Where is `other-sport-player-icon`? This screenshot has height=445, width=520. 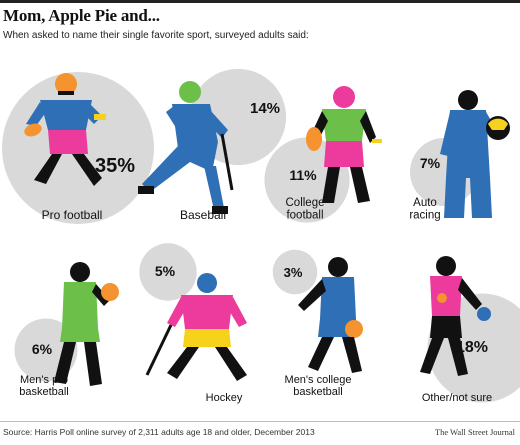
other-sport-player-icon is located at coordinates (455, 316).